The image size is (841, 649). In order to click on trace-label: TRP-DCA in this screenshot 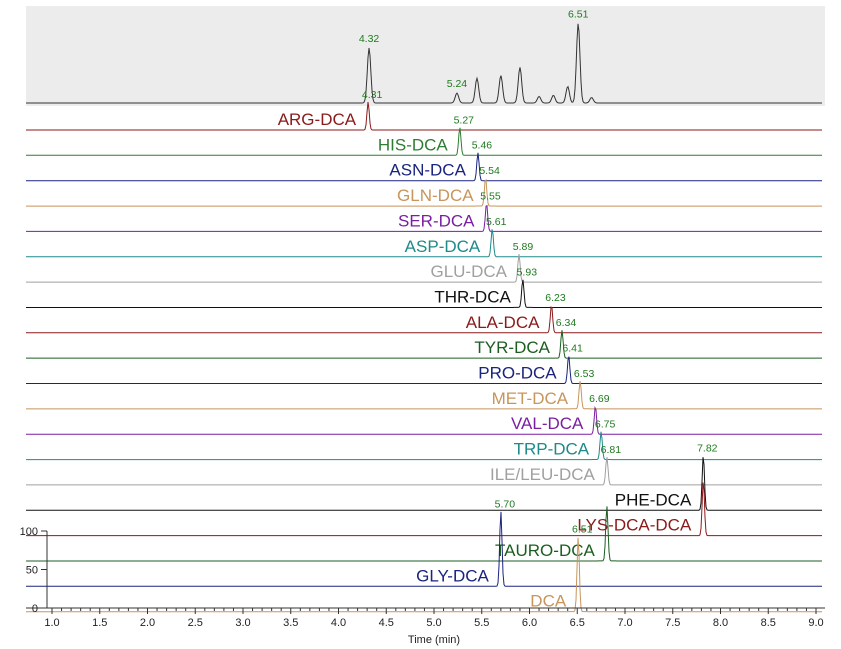, I will do `click(552, 449)`.